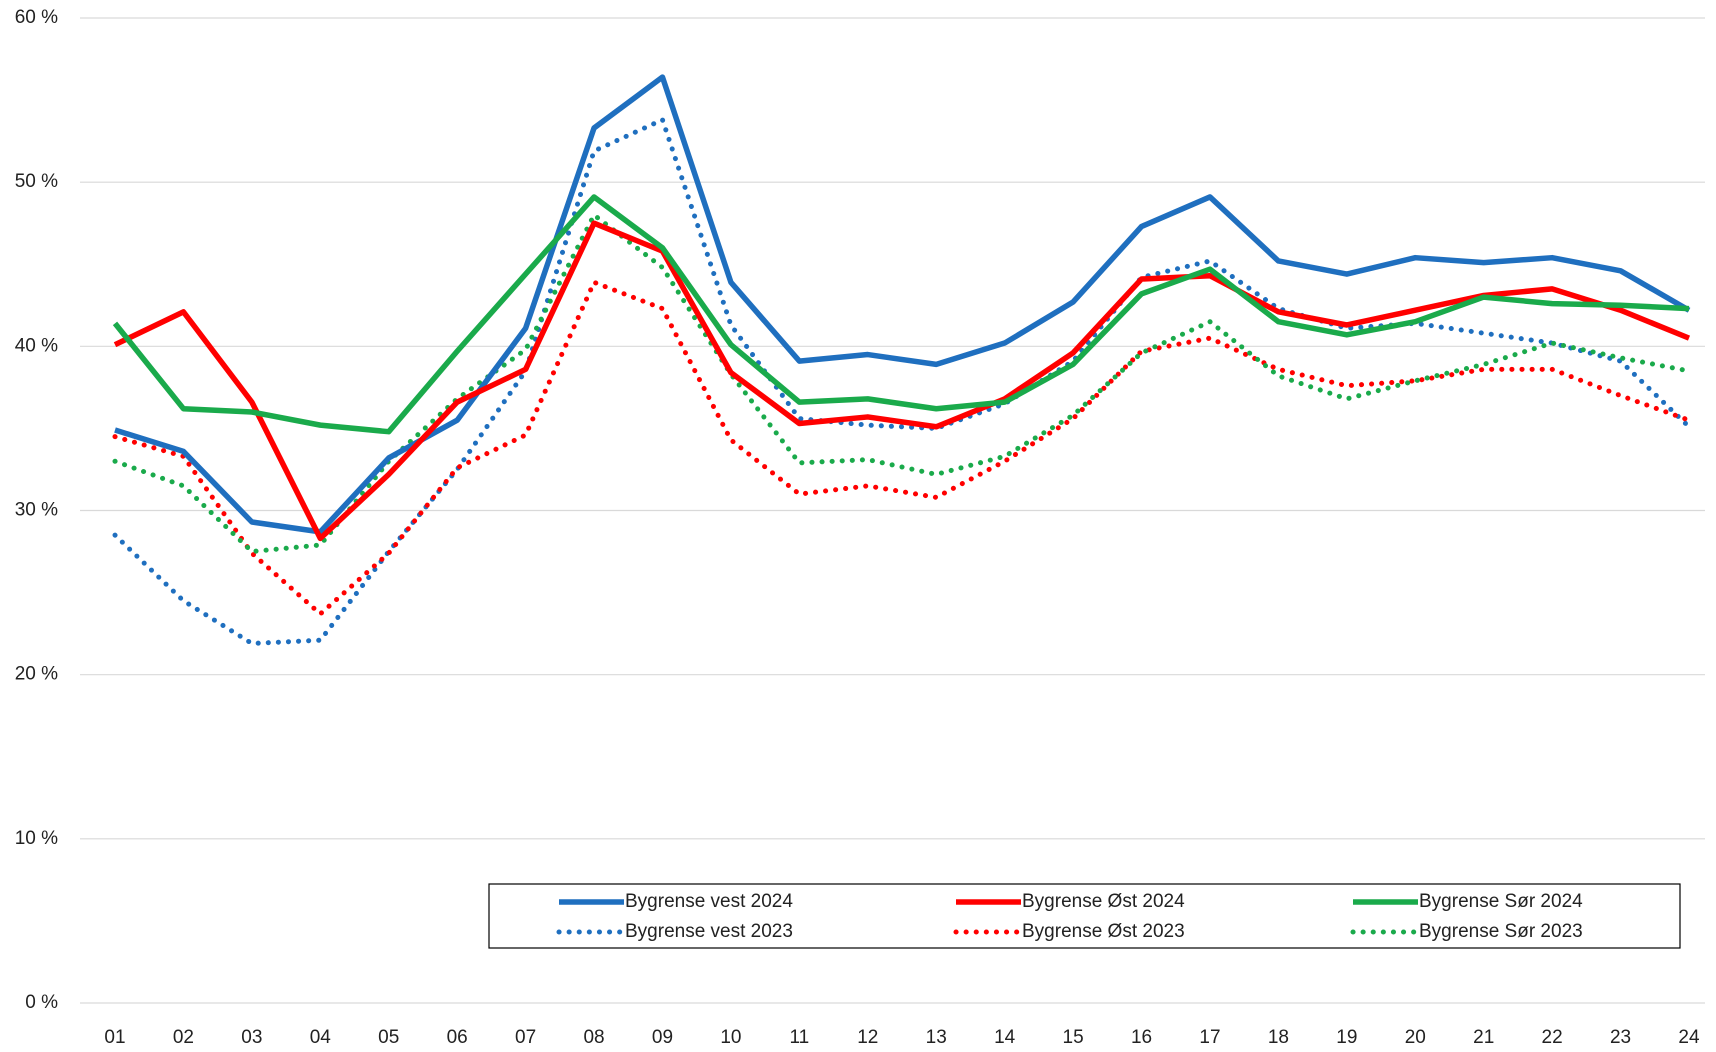 The image size is (1716, 1052). I want to click on legend-box, so click(1084, 916).